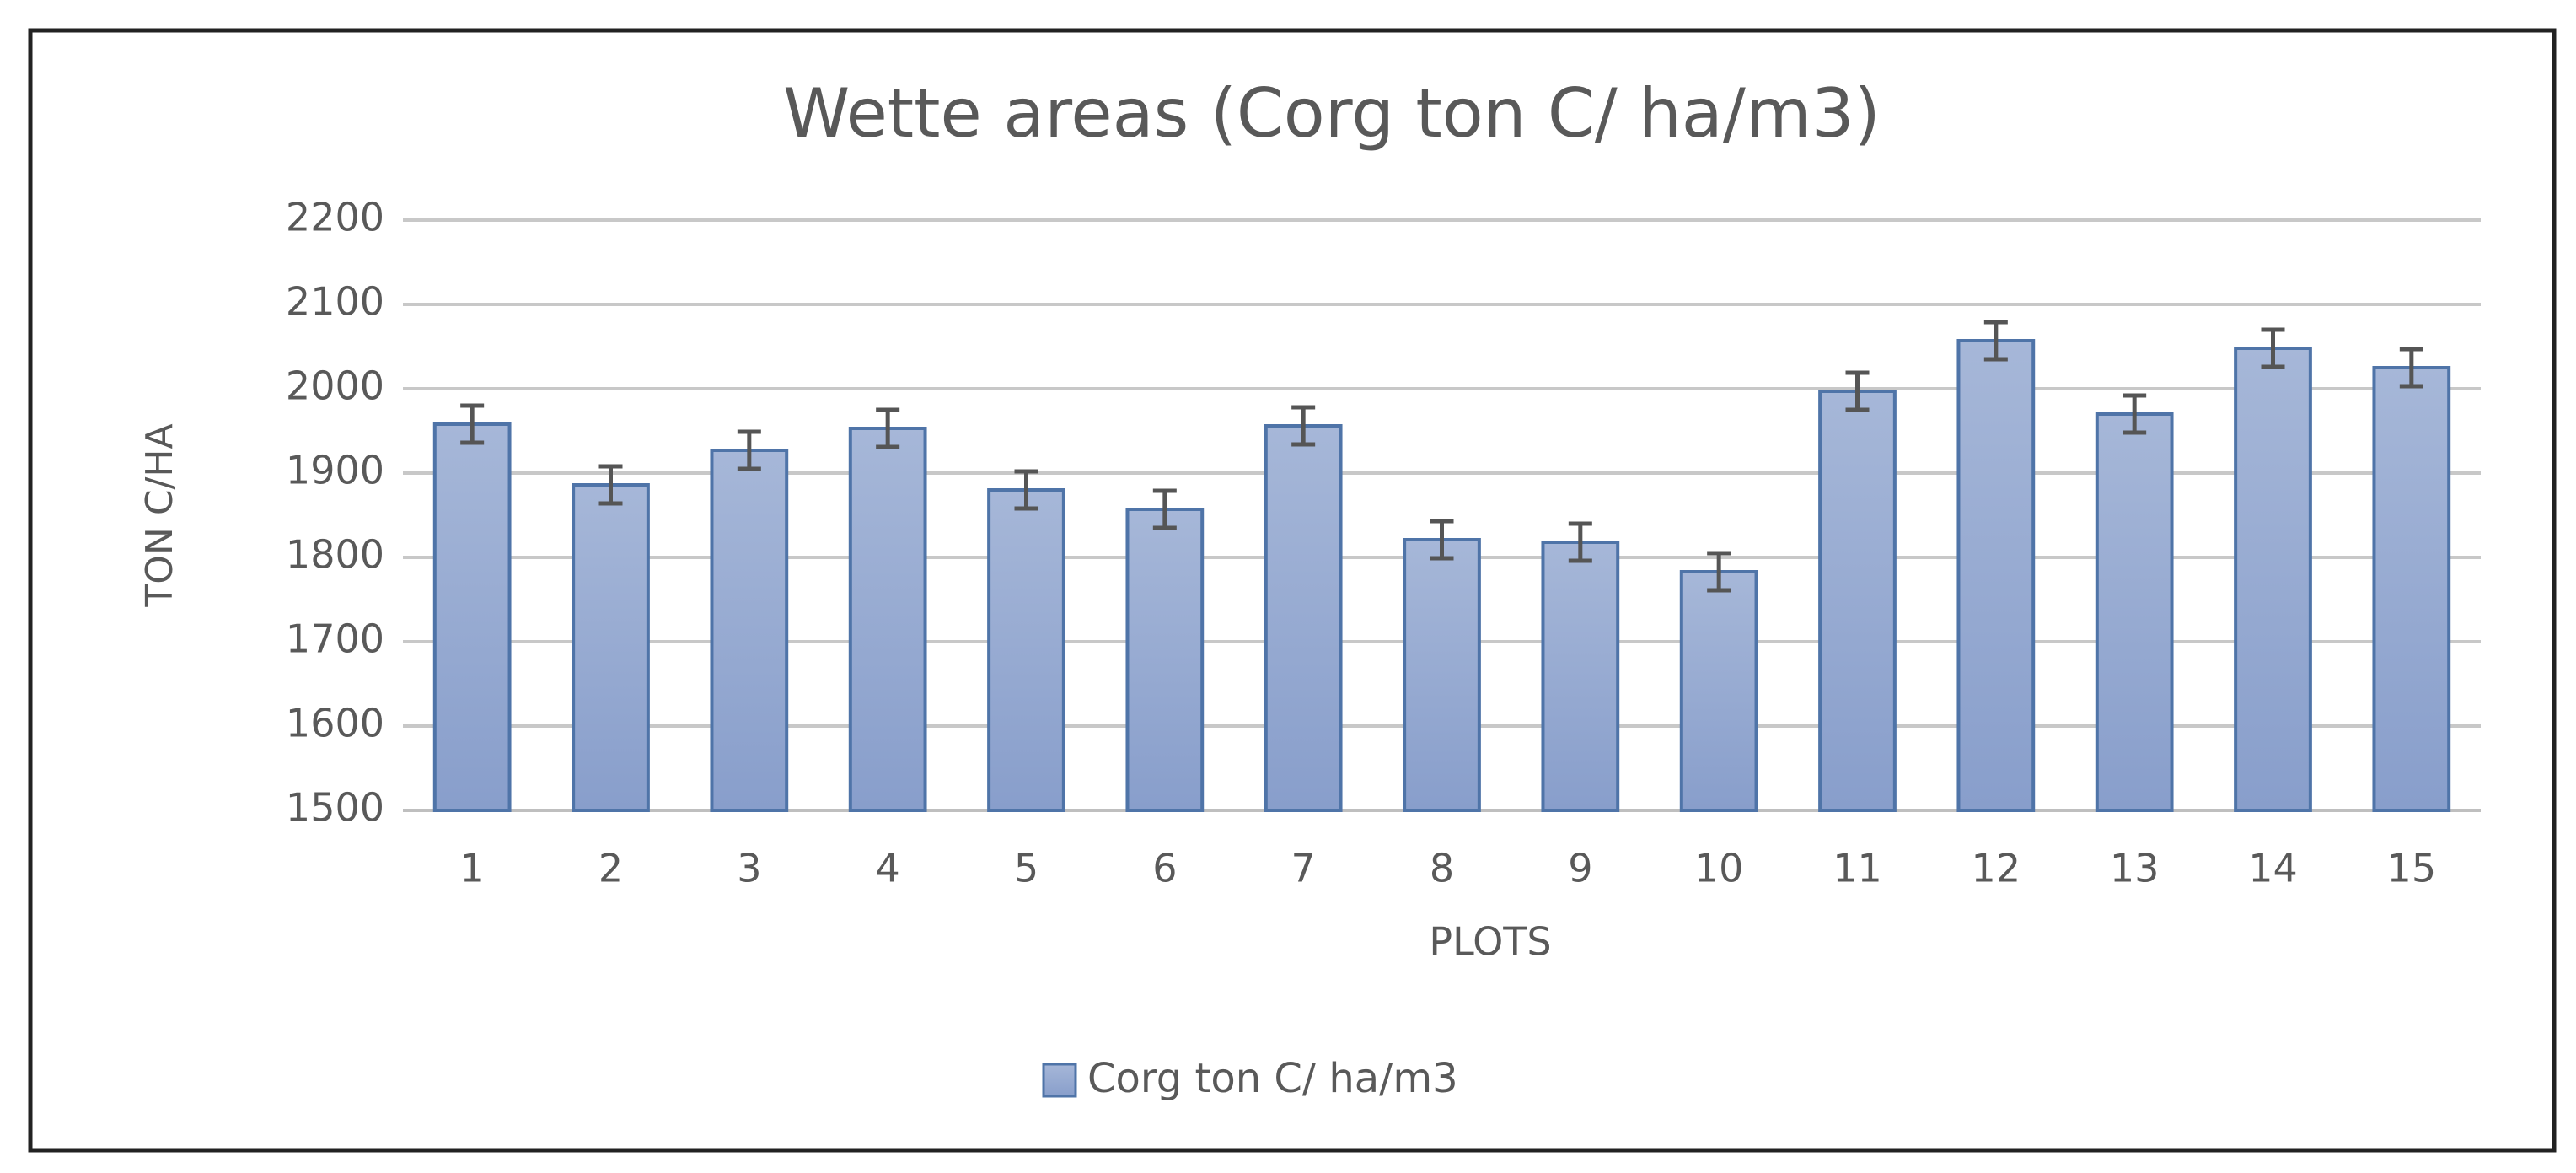  What do you see at coordinates (1332, 113) in the screenshot?
I see `chart-title: Wette areas (Corg ton C/ ha/m3)` at bounding box center [1332, 113].